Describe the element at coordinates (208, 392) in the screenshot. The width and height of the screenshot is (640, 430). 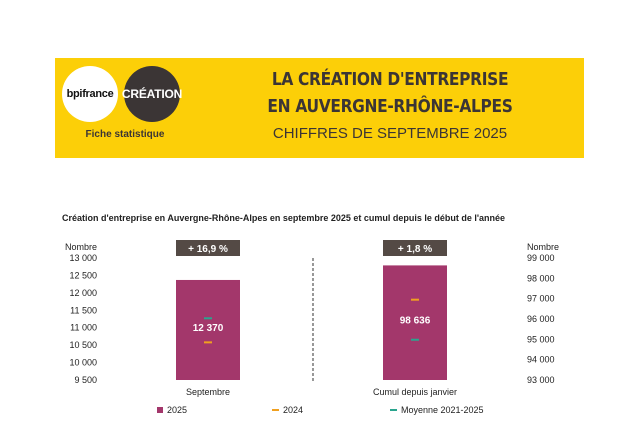
I see `category-label: Septembre` at that location.